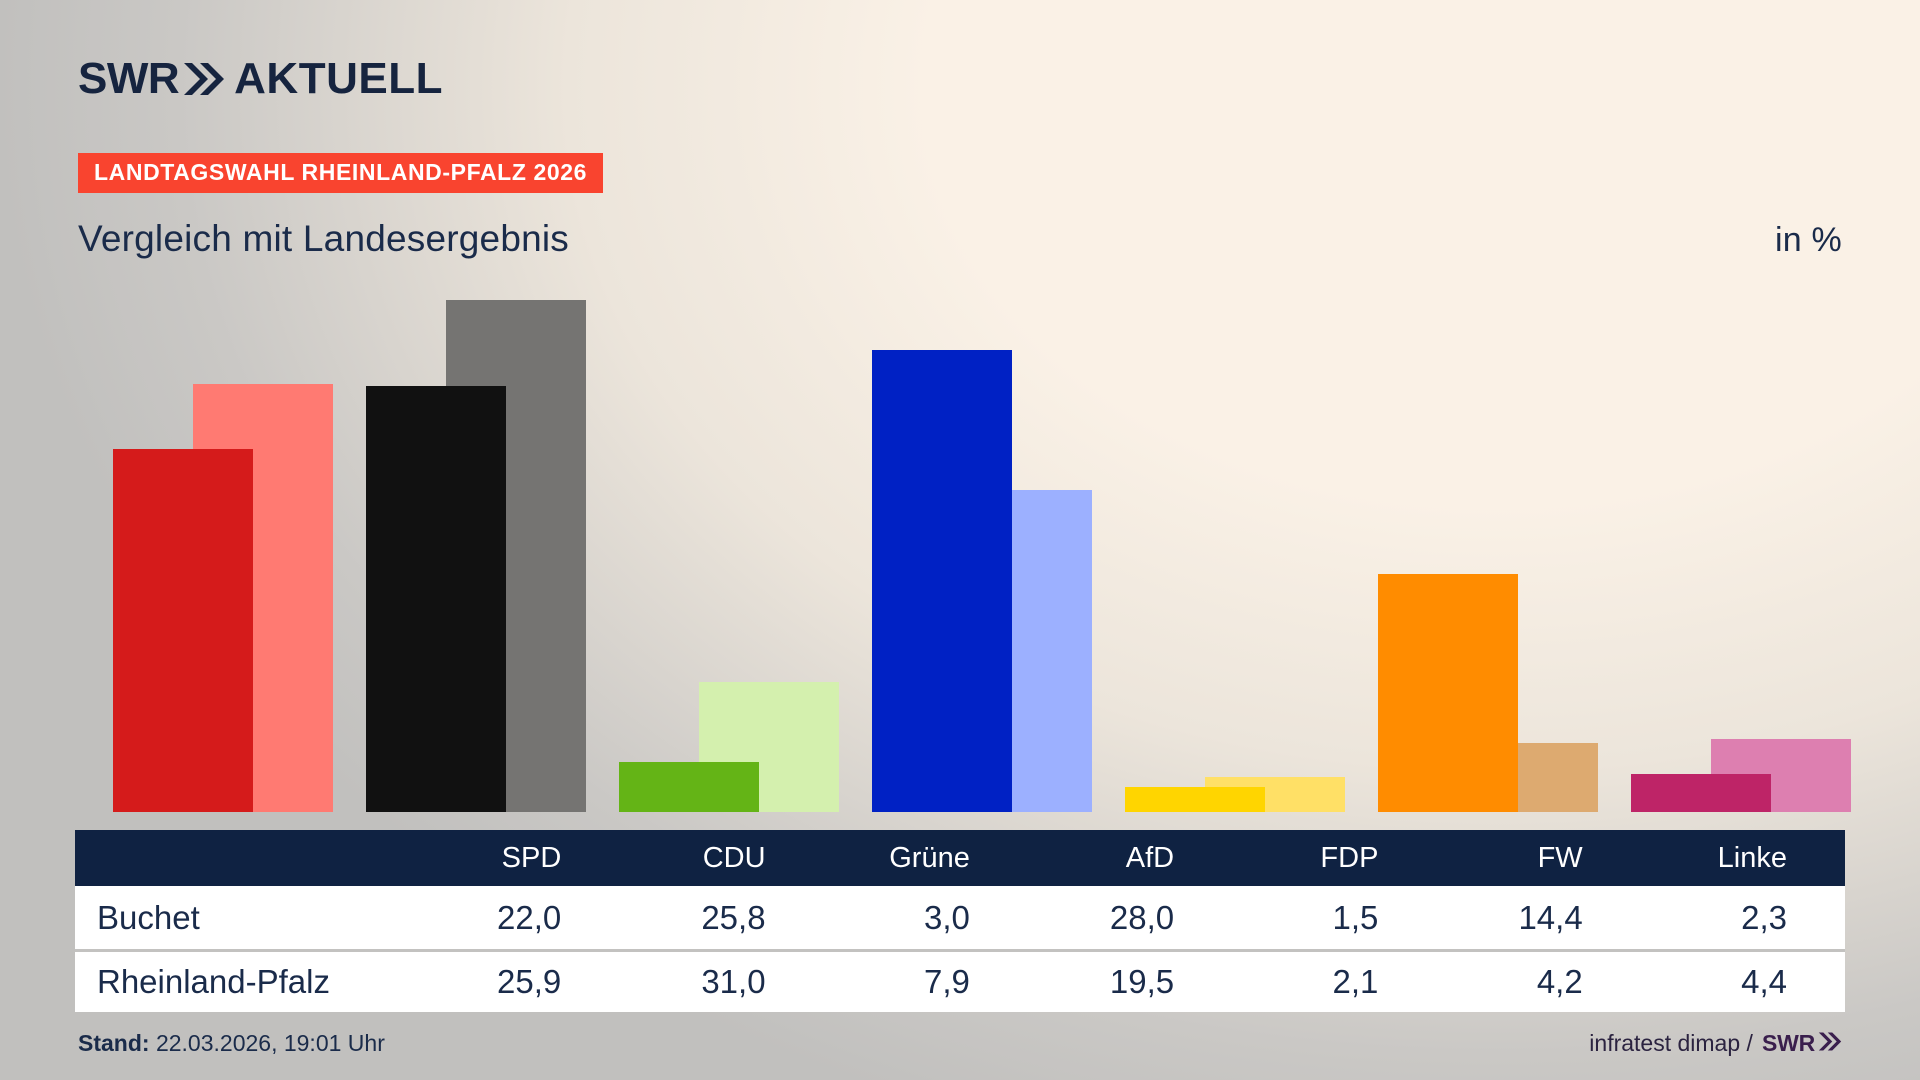  What do you see at coordinates (1788, 1043) in the screenshot?
I see `source-swr-text: SWR` at bounding box center [1788, 1043].